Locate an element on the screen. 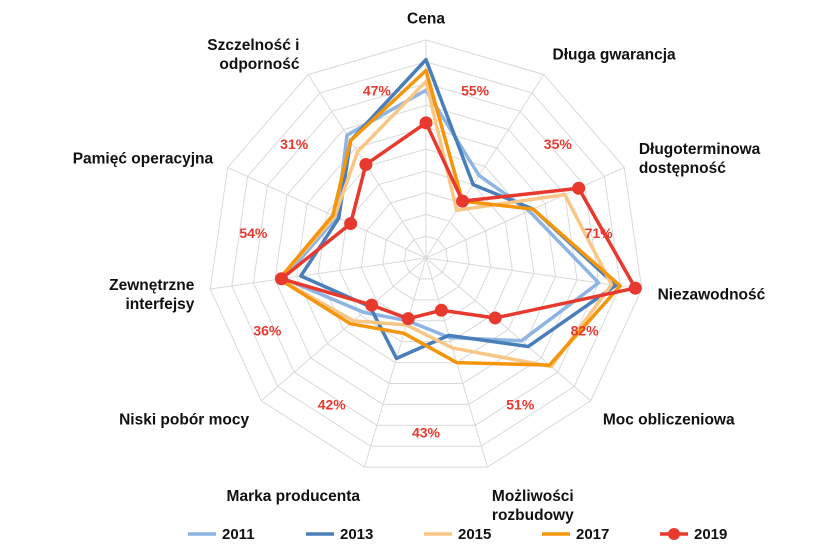 This screenshot has height=560, width=840. legend-label: 2017 is located at coordinates (592, 534).